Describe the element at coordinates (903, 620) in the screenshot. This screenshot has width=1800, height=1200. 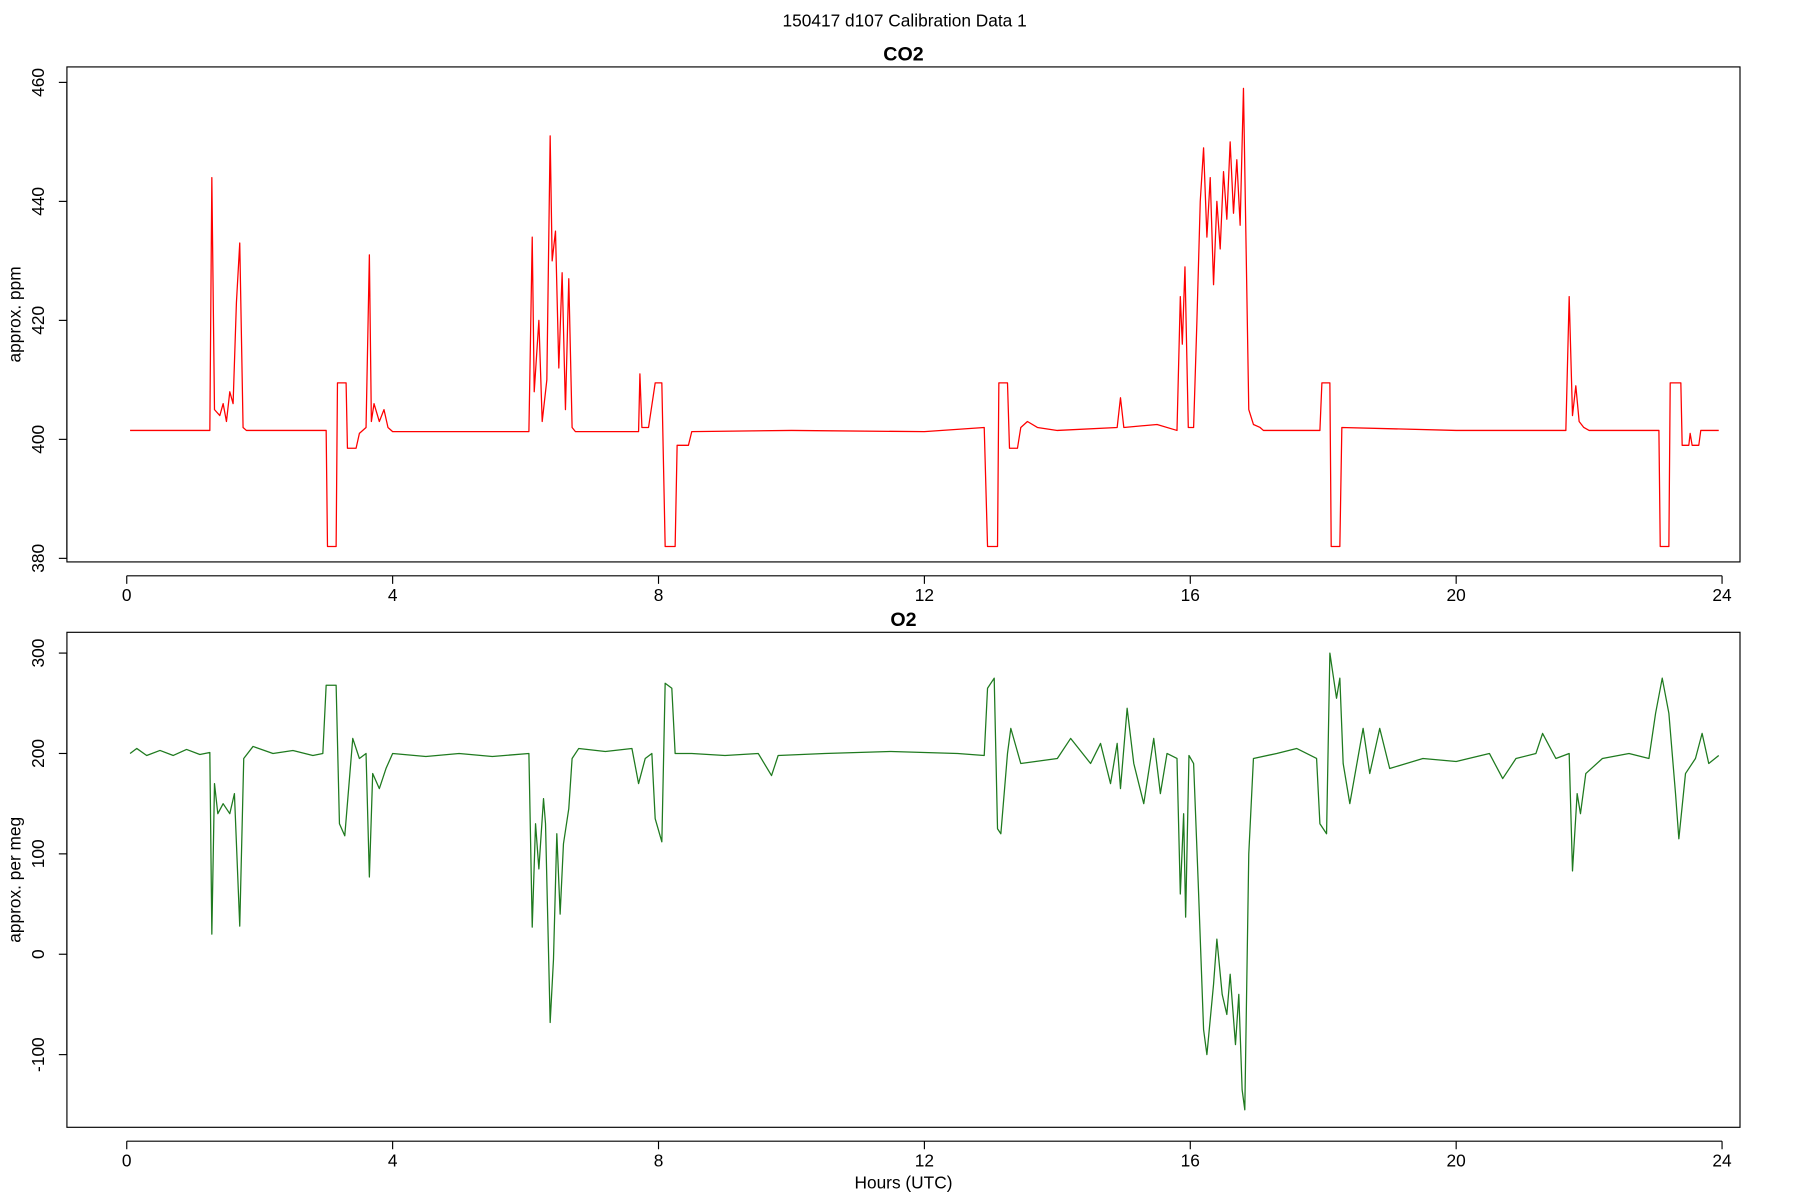
I see `chart-title: O2` at that location.